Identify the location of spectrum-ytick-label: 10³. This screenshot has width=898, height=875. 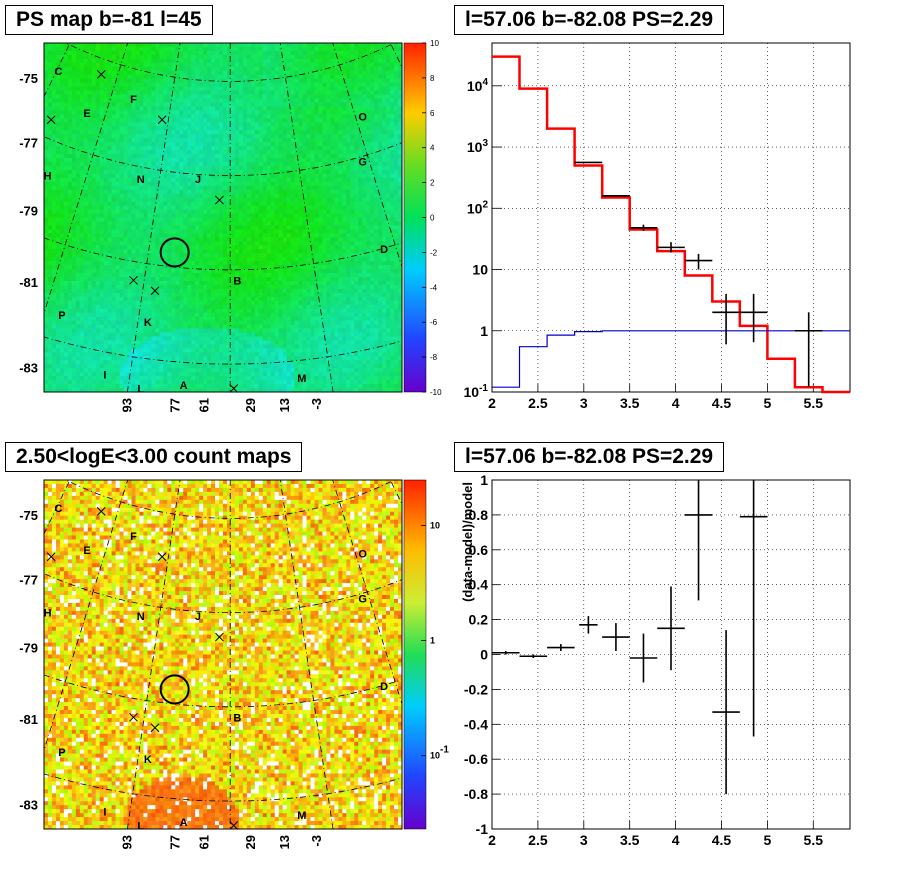
(478, 146).